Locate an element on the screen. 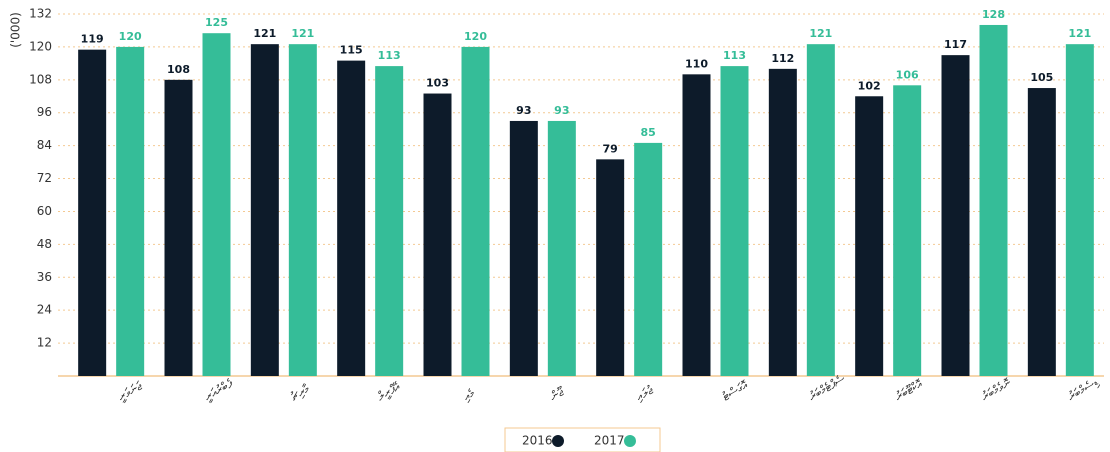  x-tick-label: ނޮވެމްބަރު is located at coordinates (996, 389).